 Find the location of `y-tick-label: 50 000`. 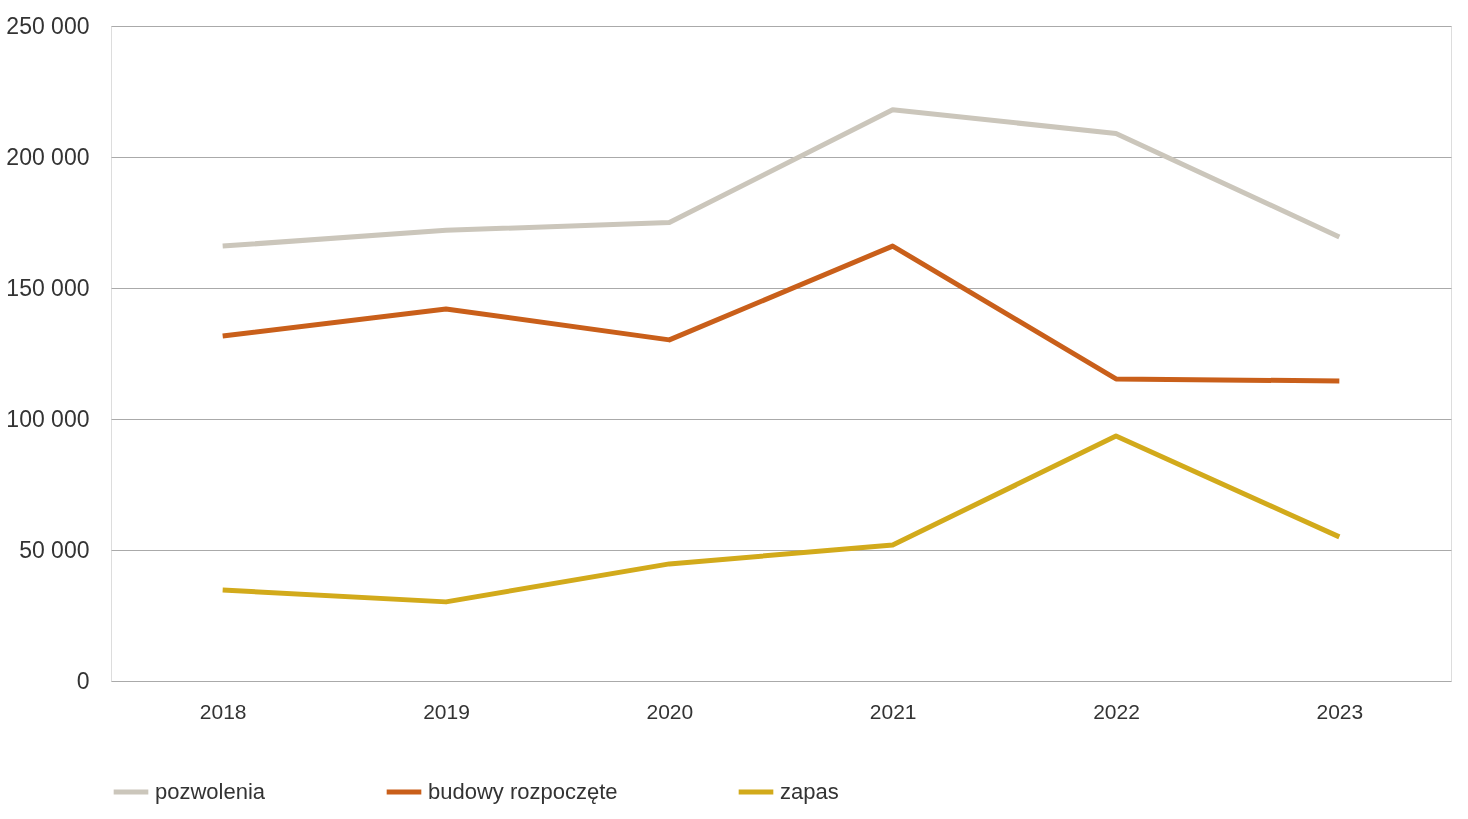

y-tick-label: 50 000 is located at coordinates (54, 549).